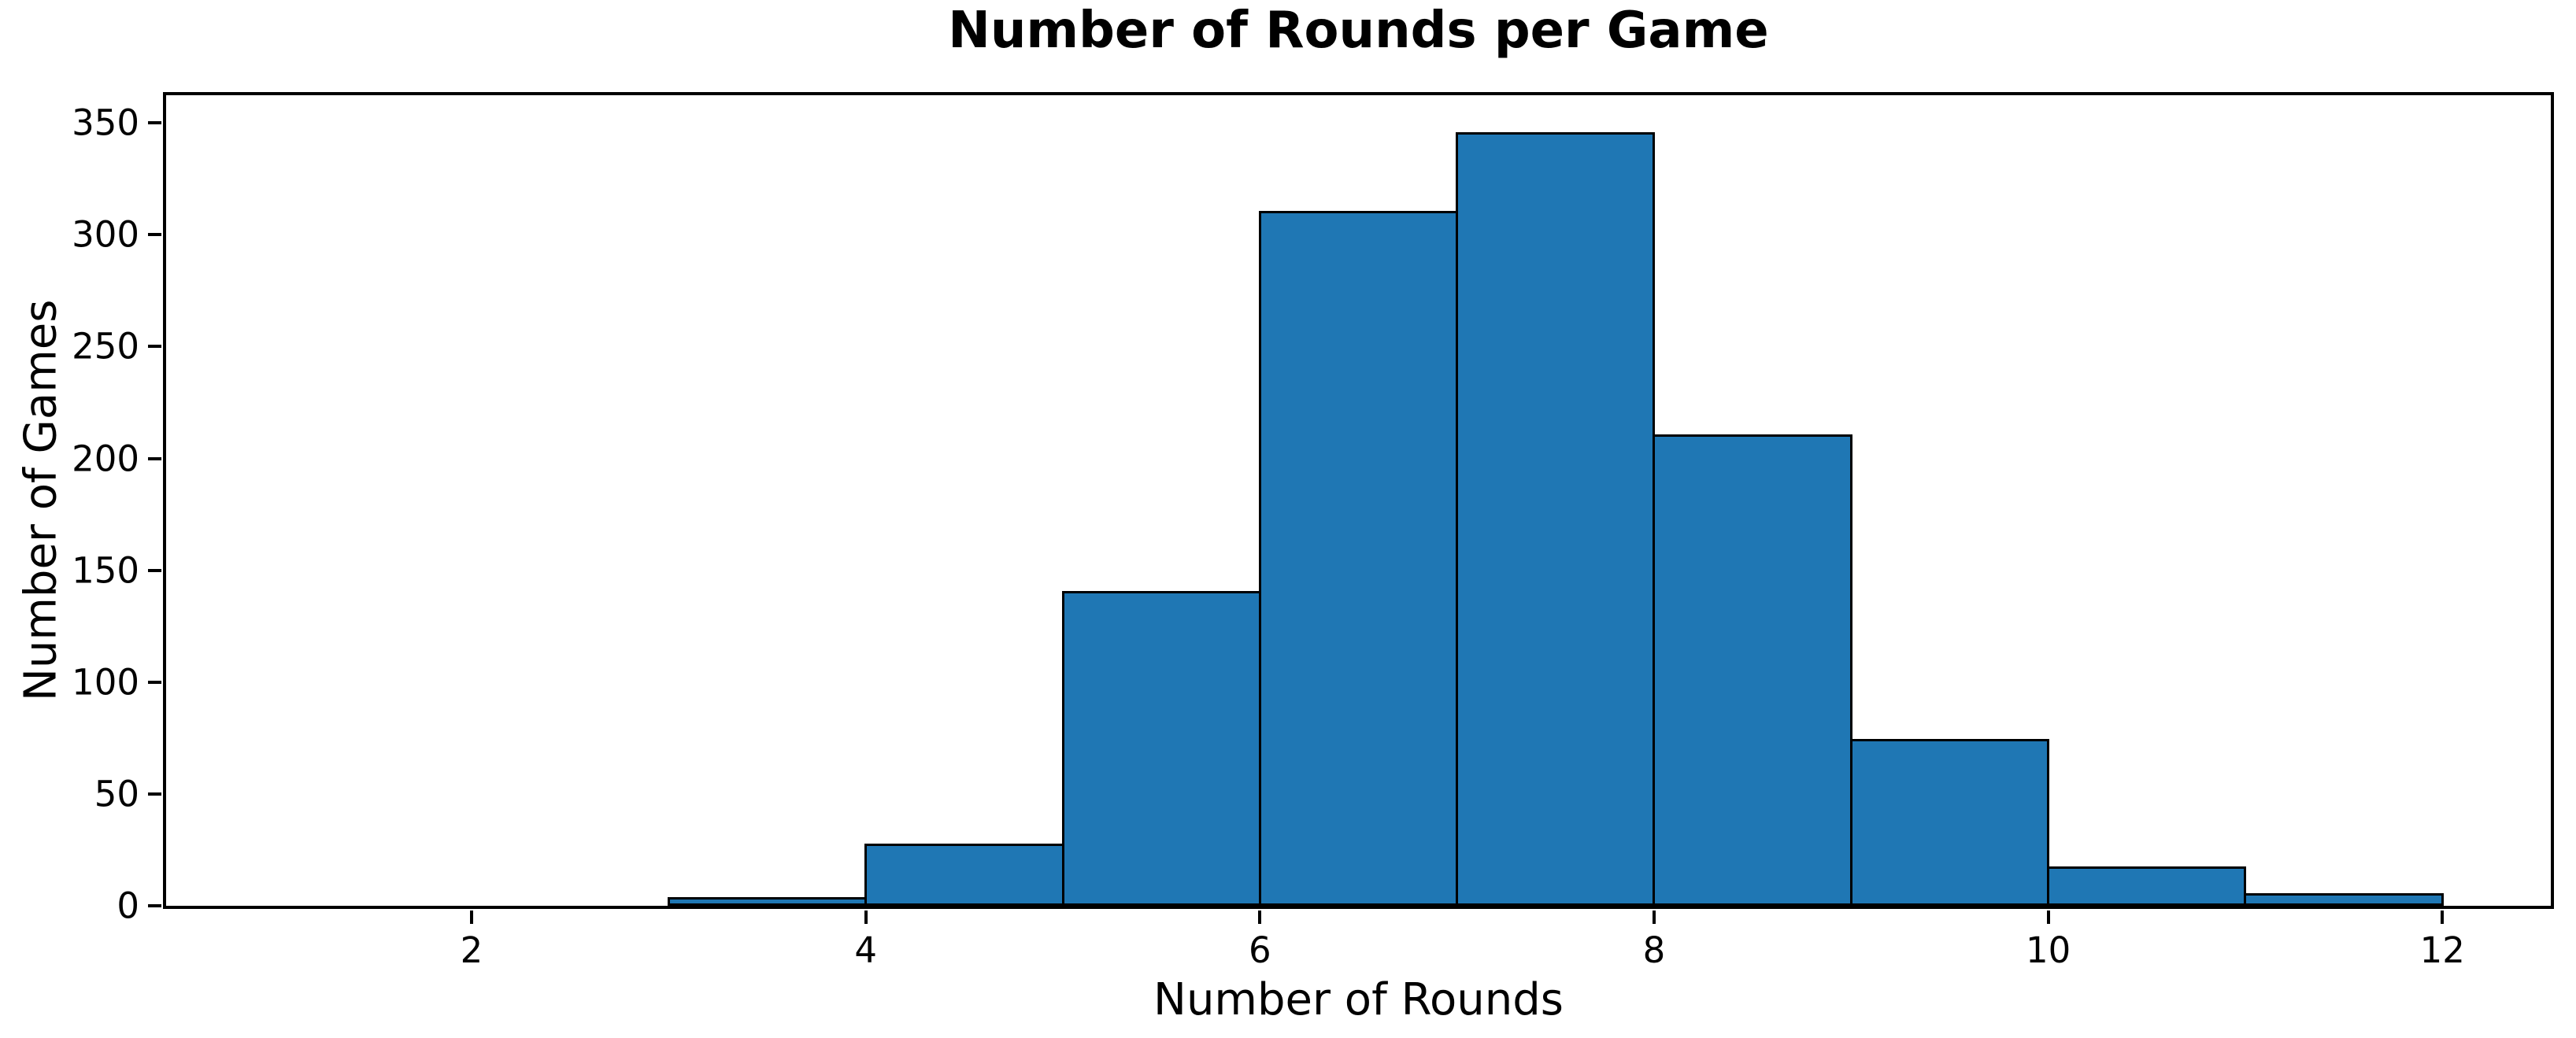 The height and width of the screenshot is (1038, 2576). I want to click on y-axis-label: Number of Games, so click(41, 500).